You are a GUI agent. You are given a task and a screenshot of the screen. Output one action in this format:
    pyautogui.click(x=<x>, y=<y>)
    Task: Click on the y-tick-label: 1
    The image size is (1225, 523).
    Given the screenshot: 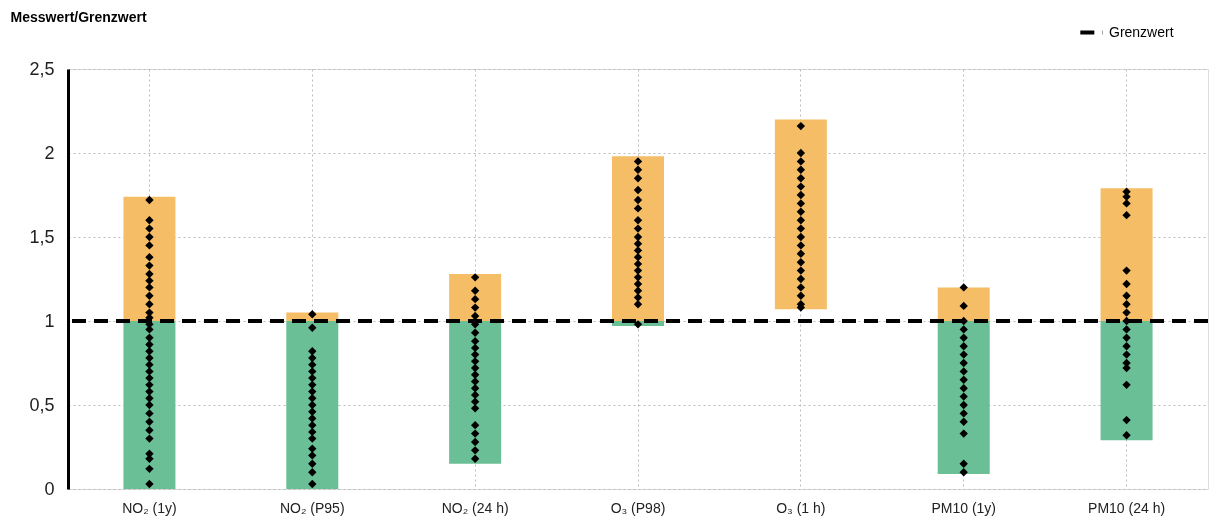 What is the action you would take?
    pyautogui.click(x=49, y=320)
    